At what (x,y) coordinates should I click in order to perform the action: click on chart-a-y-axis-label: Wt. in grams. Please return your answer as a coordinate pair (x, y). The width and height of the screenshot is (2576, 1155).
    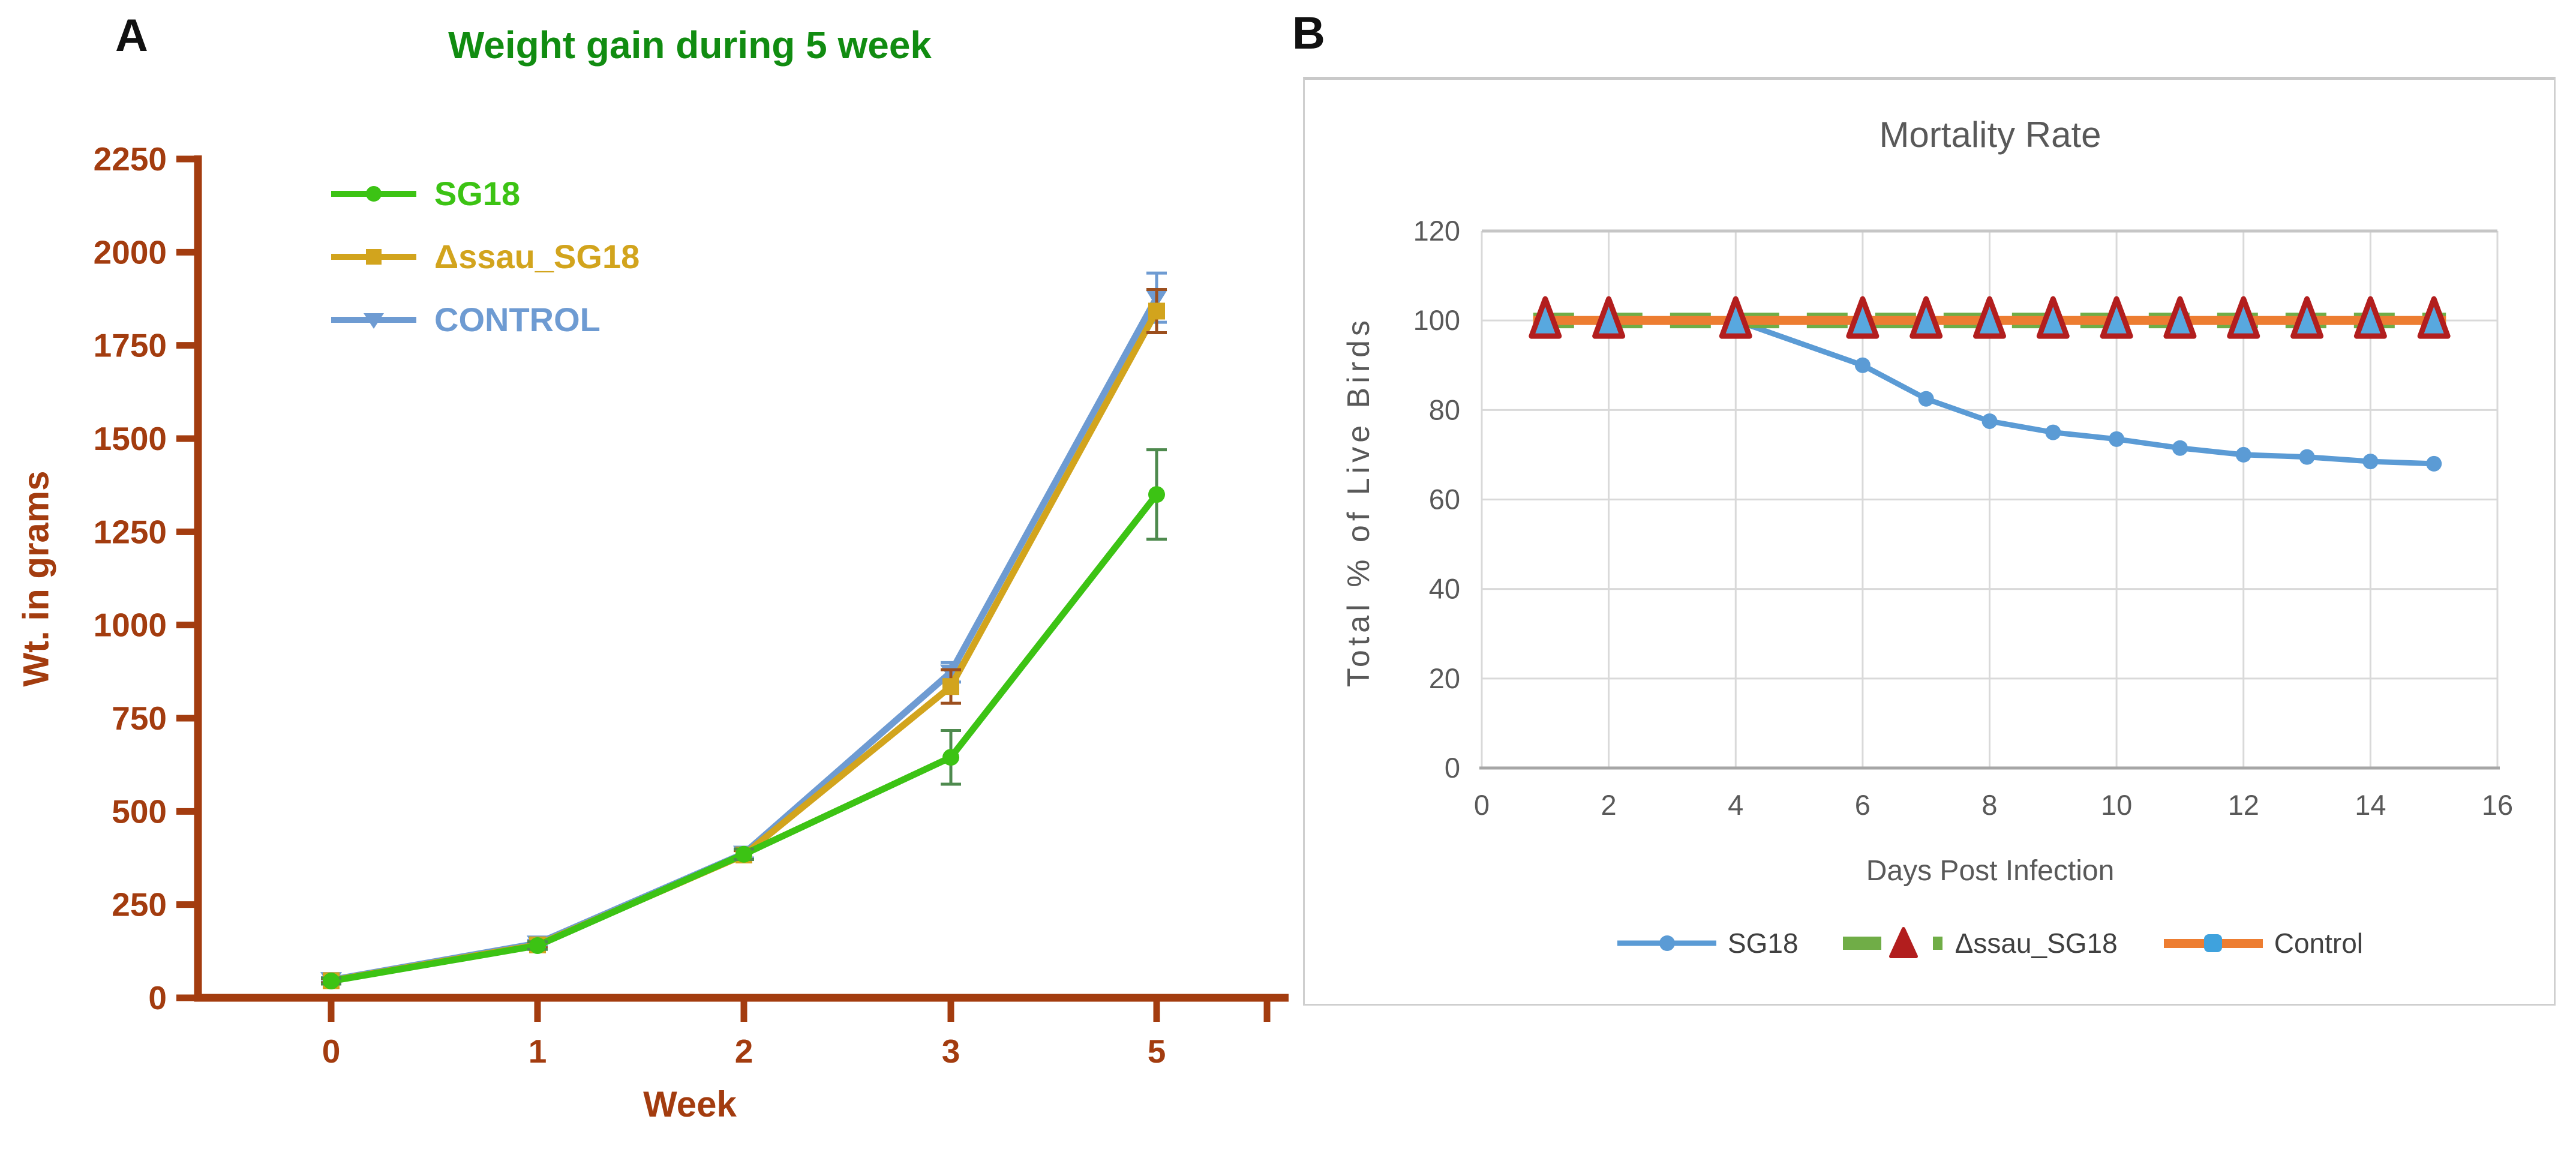
    Looking at the image, I should click on (36, 578).